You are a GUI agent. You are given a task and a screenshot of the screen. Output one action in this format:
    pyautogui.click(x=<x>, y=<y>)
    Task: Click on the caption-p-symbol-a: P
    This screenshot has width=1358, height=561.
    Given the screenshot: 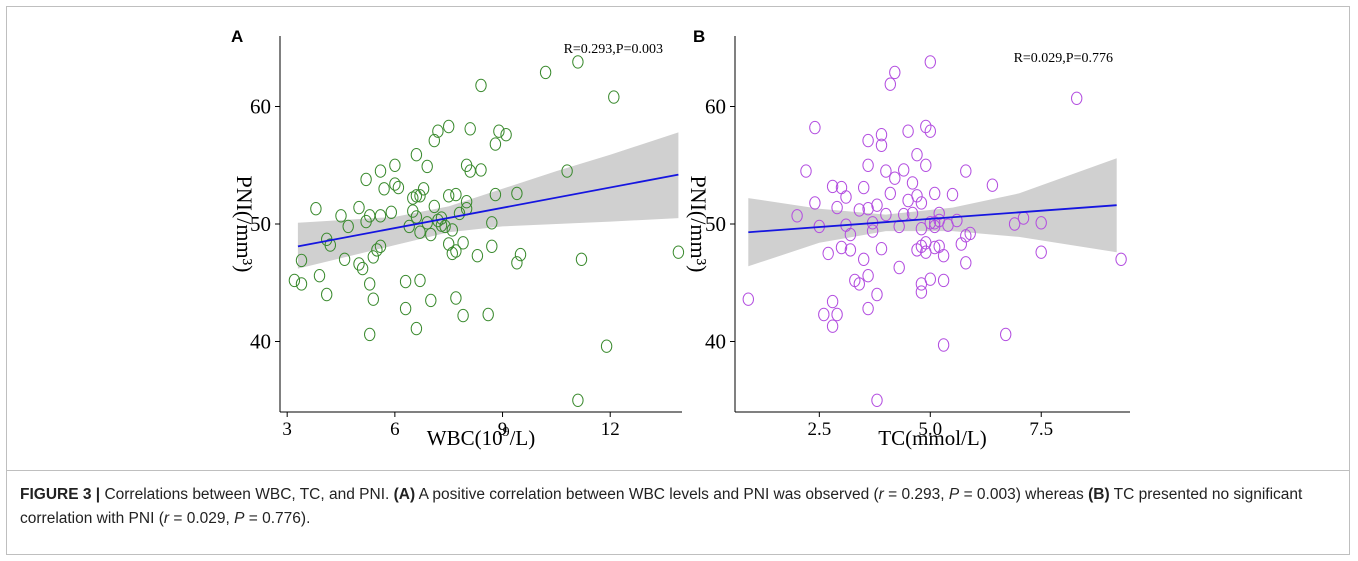 What is the action you would take?
    pyautogui.click(x=954, y=494)
    